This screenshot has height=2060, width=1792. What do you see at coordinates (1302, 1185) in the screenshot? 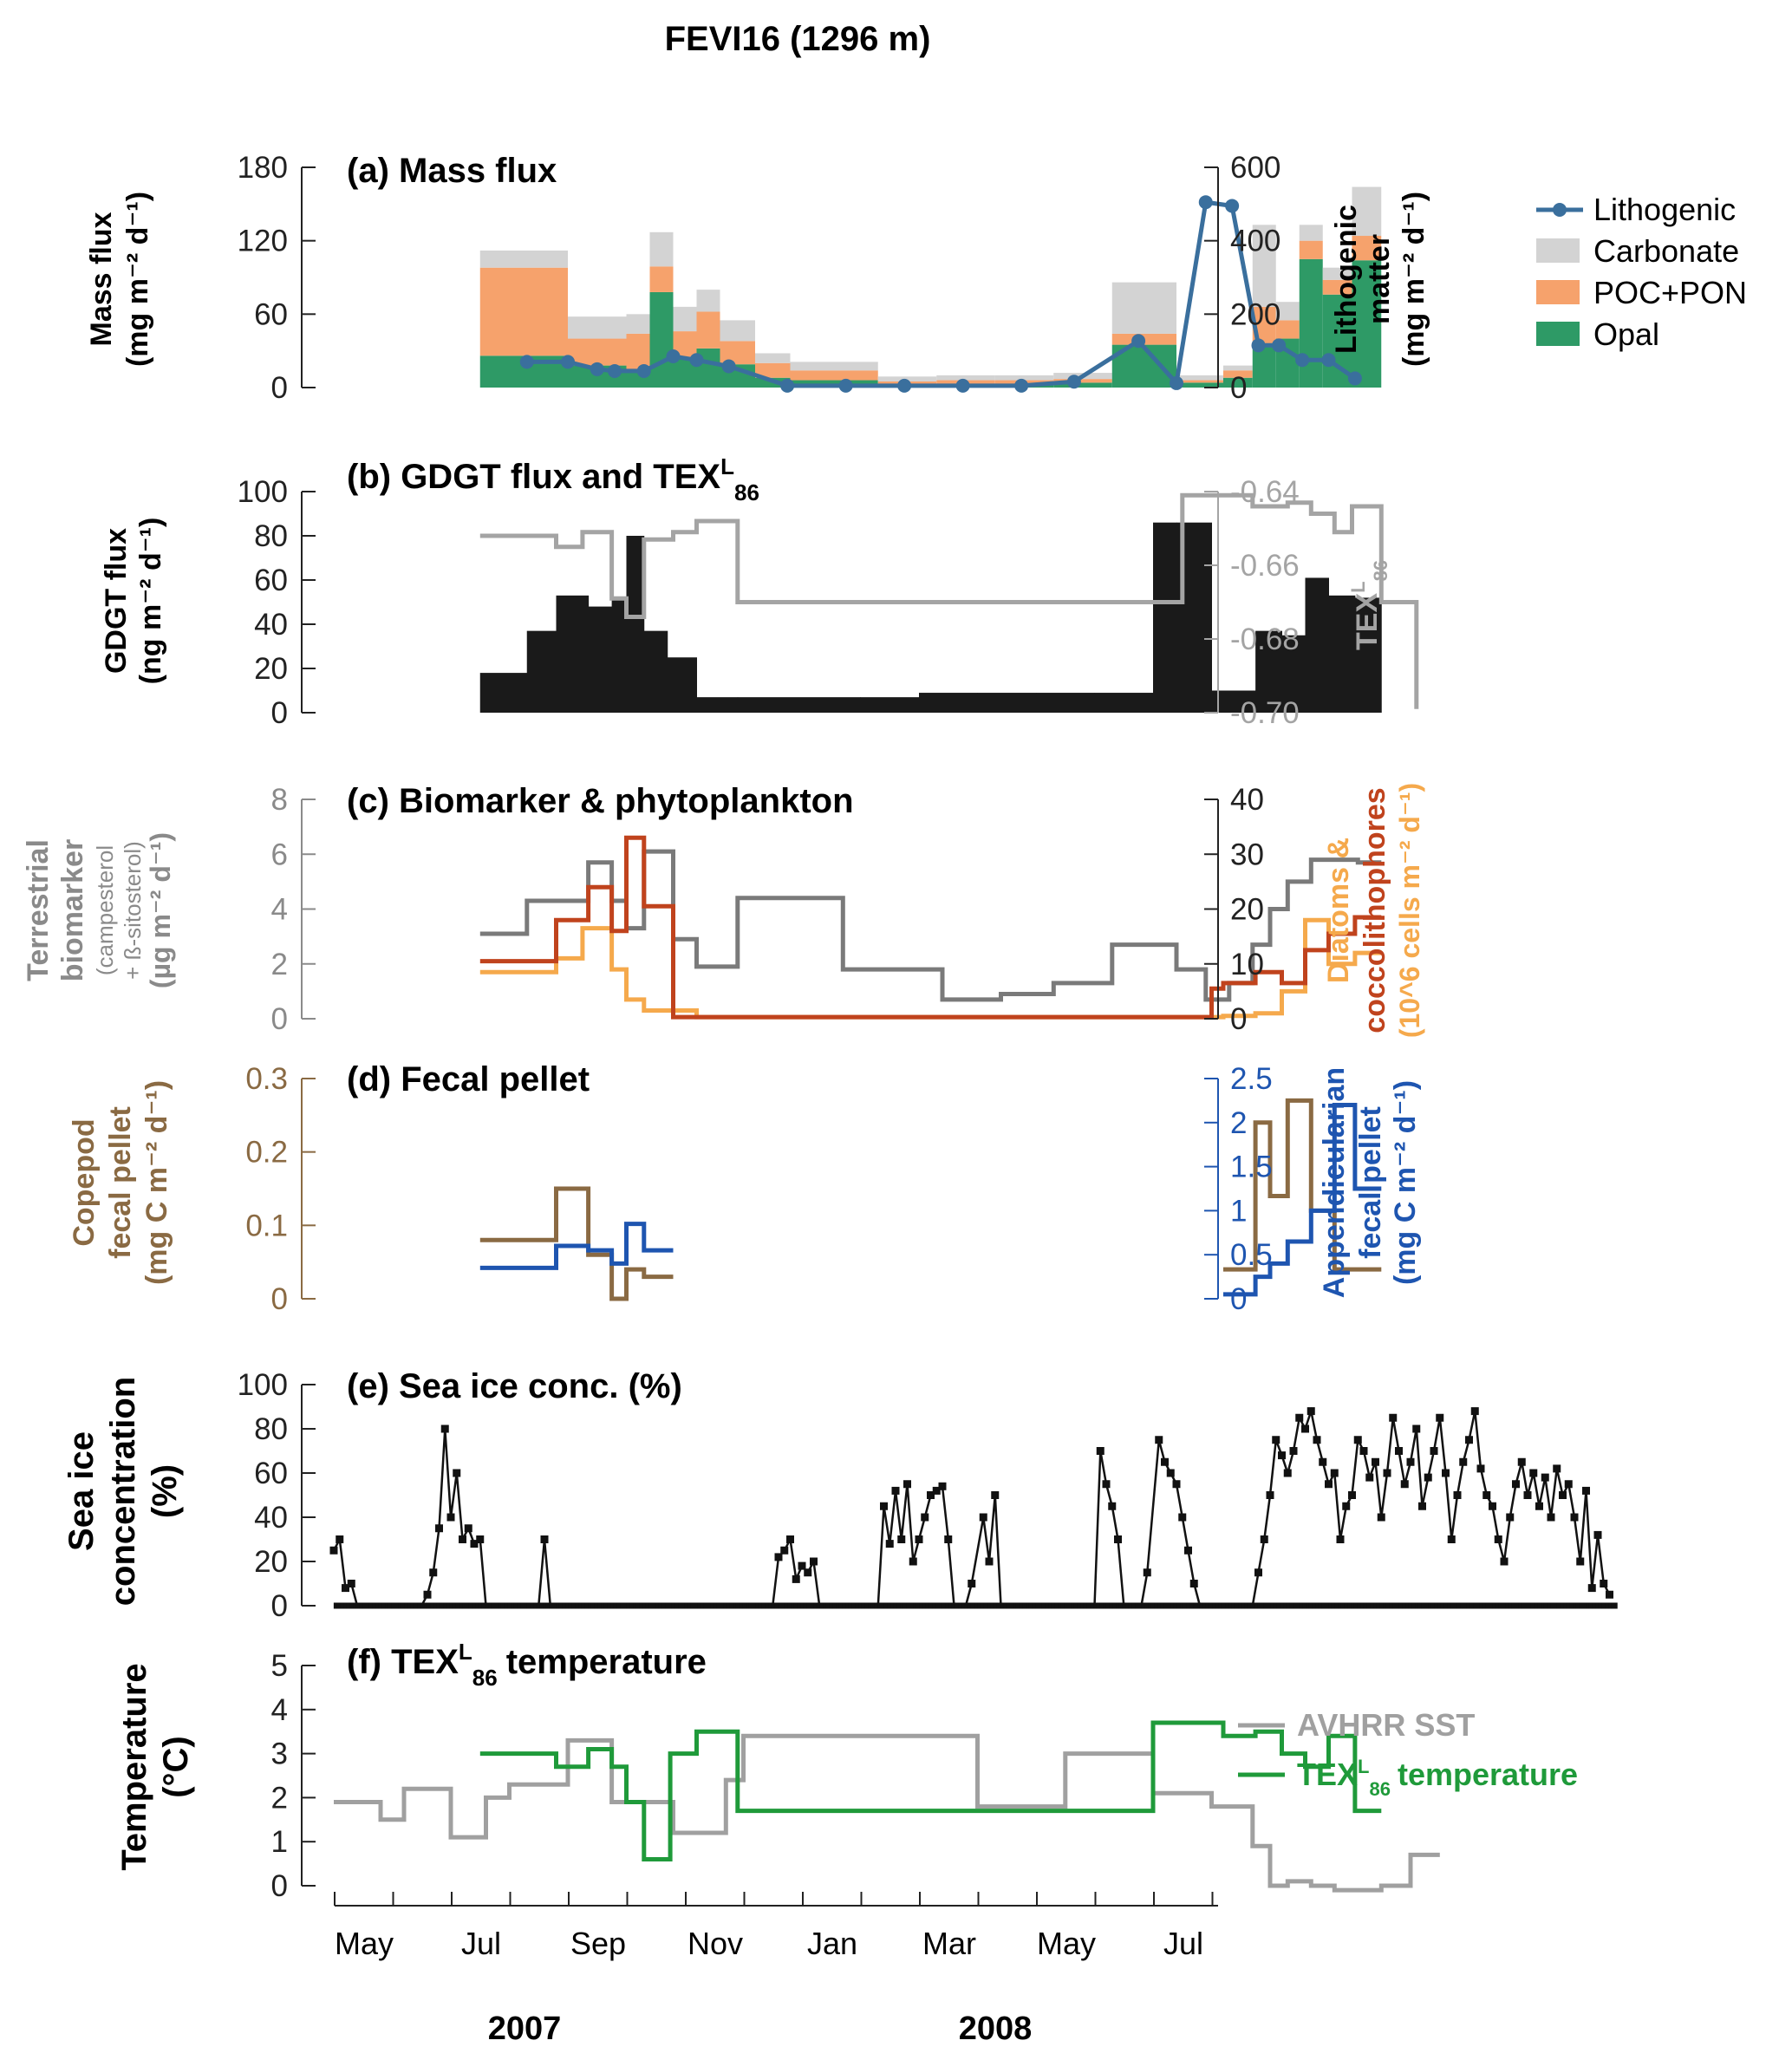
I see `copepod-line-2008` at bounding box center [1302, 1185].